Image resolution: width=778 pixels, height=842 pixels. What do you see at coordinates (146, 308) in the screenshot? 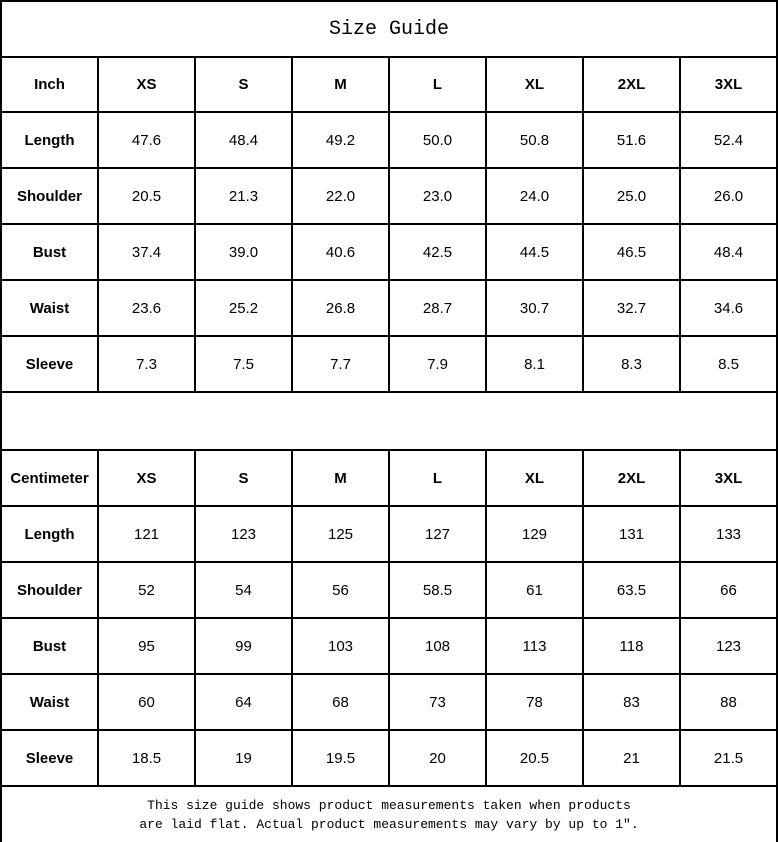
I see `value-cell: 23.6` at bounding box center [146, 308].